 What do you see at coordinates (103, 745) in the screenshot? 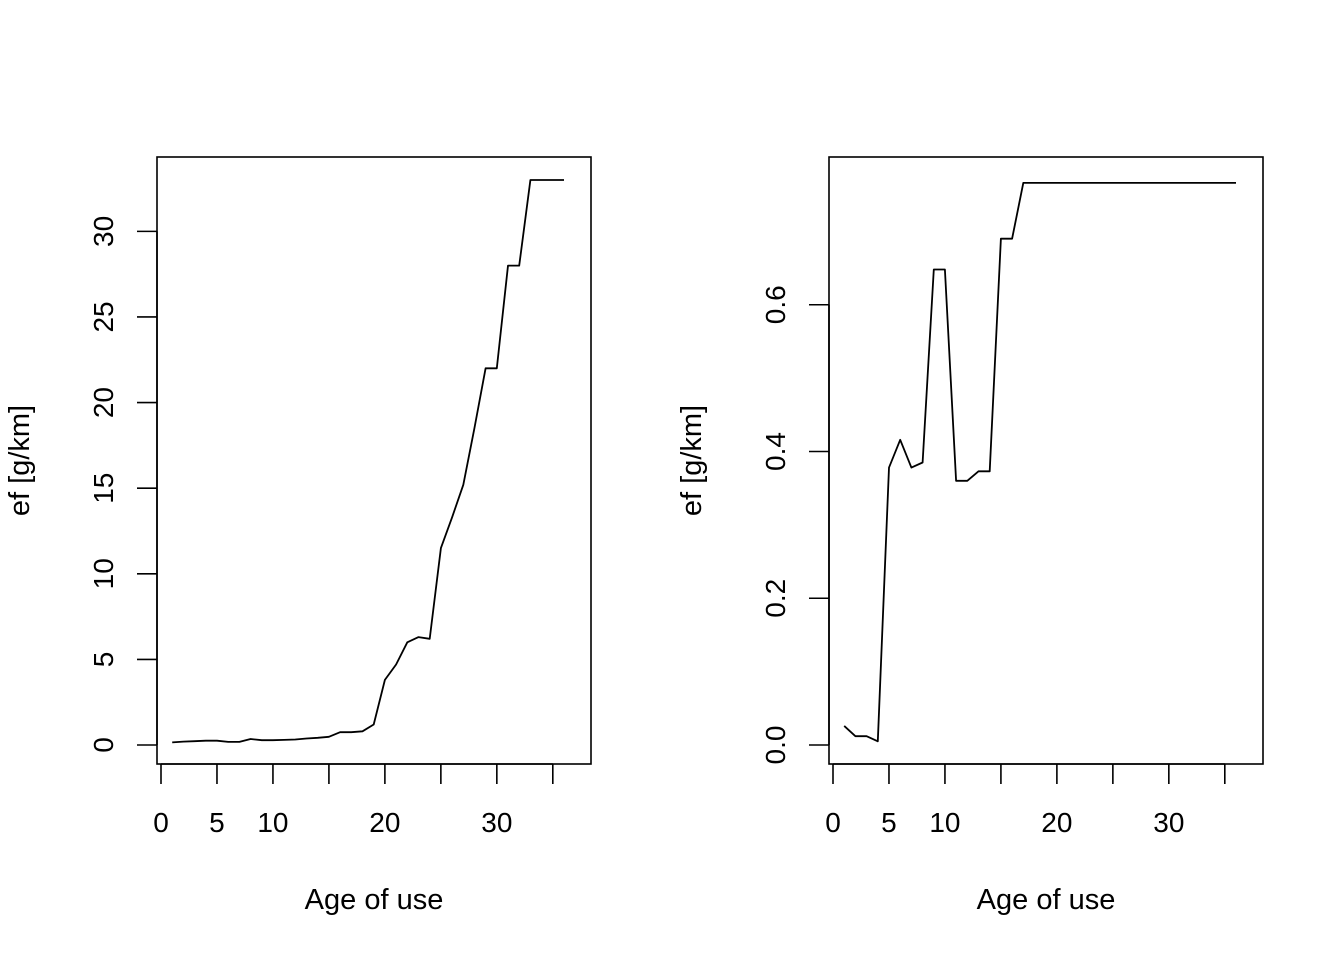
I see `y-tick-label: 0` at bounding box center [103, 745].